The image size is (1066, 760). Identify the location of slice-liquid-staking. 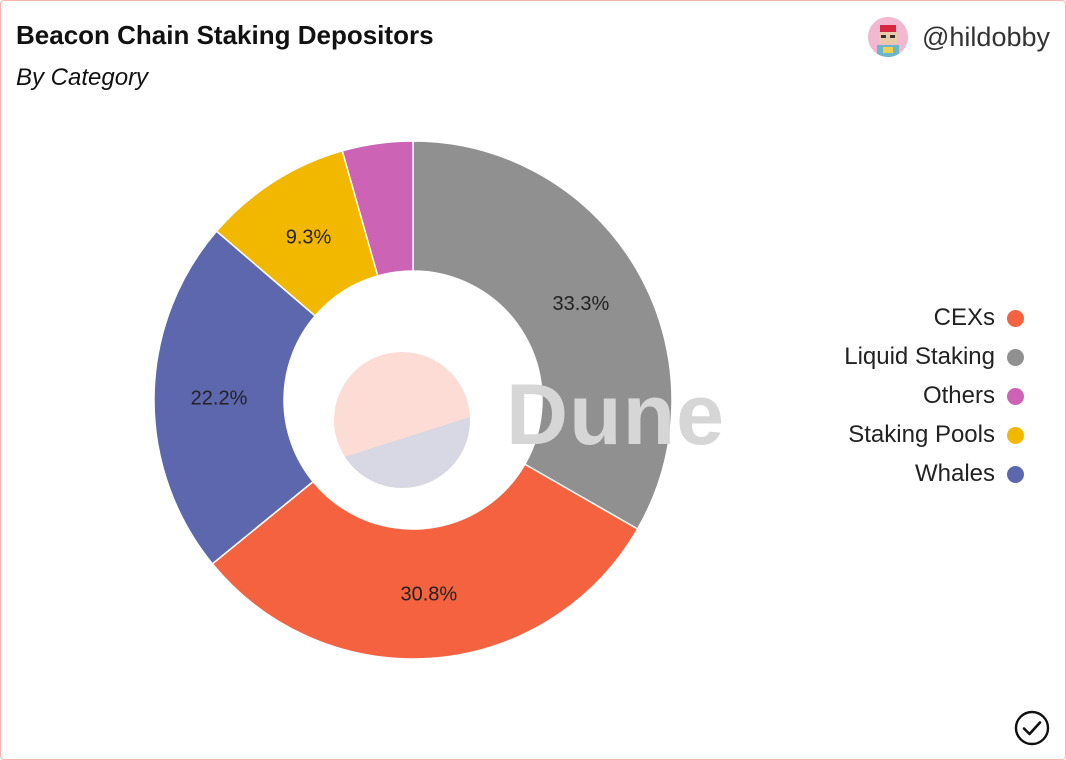
(542, 335).